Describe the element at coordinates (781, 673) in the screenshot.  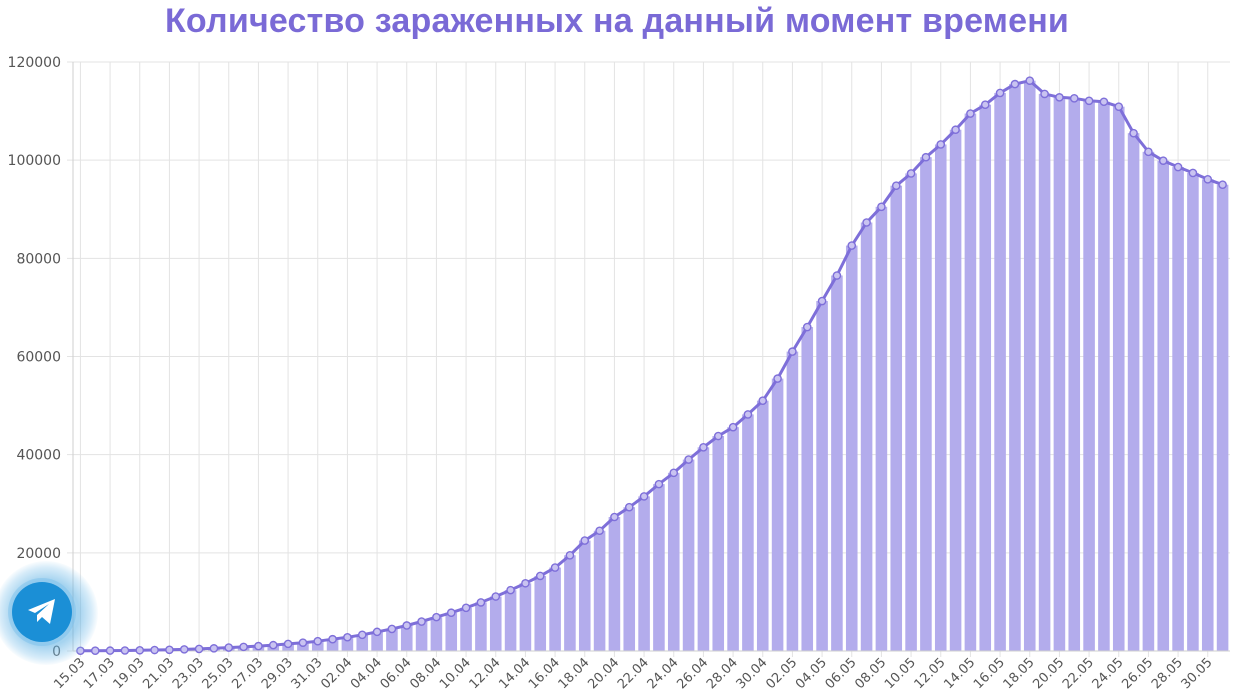
I see `x-tick-label: 02.05` at that location.